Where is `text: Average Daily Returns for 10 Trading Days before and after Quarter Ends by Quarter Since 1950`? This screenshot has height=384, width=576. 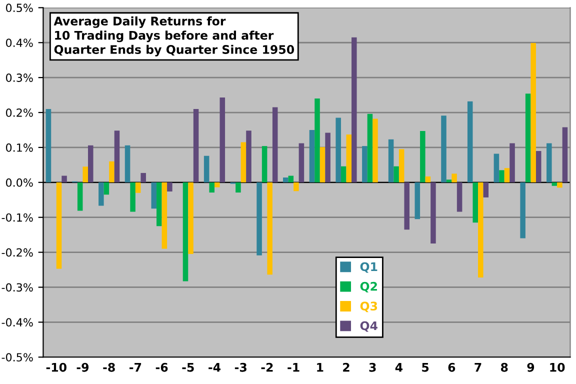
text: Average Daily Returns for 10 Trading Days before and after Quarter Ends by Quarter Since 1950 is located at coordinates (174, 36).